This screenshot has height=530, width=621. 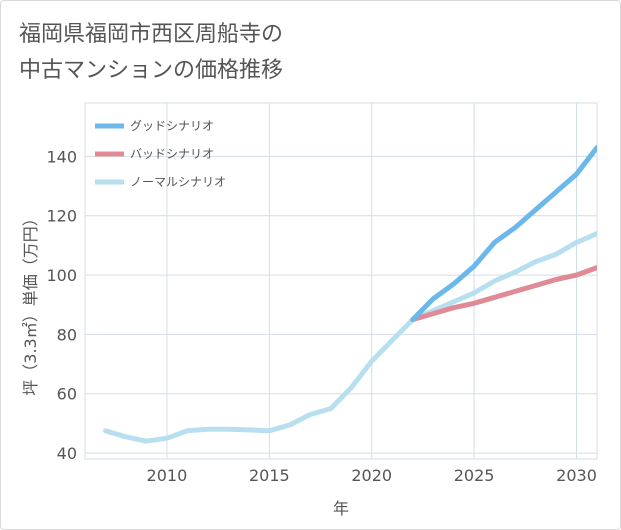 What do you see at coordinates (61, 216) in the screenshot?
I see `y-tick-label: 120` at bounding box center [61, 216].